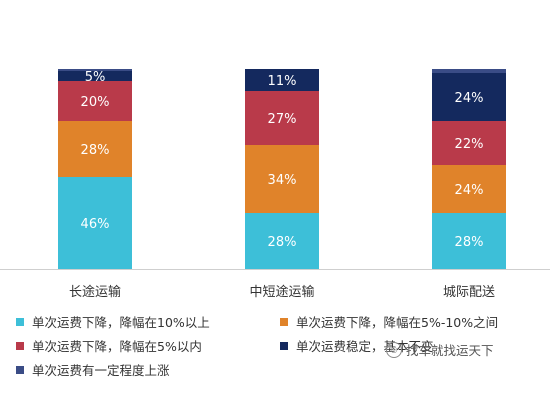 This screenshot has height=413, width=550. Describe the element at coordinates (117, 346) in the screenshot. I see `legend-label: 单次运费下降，降幅在5%以内` at that location.